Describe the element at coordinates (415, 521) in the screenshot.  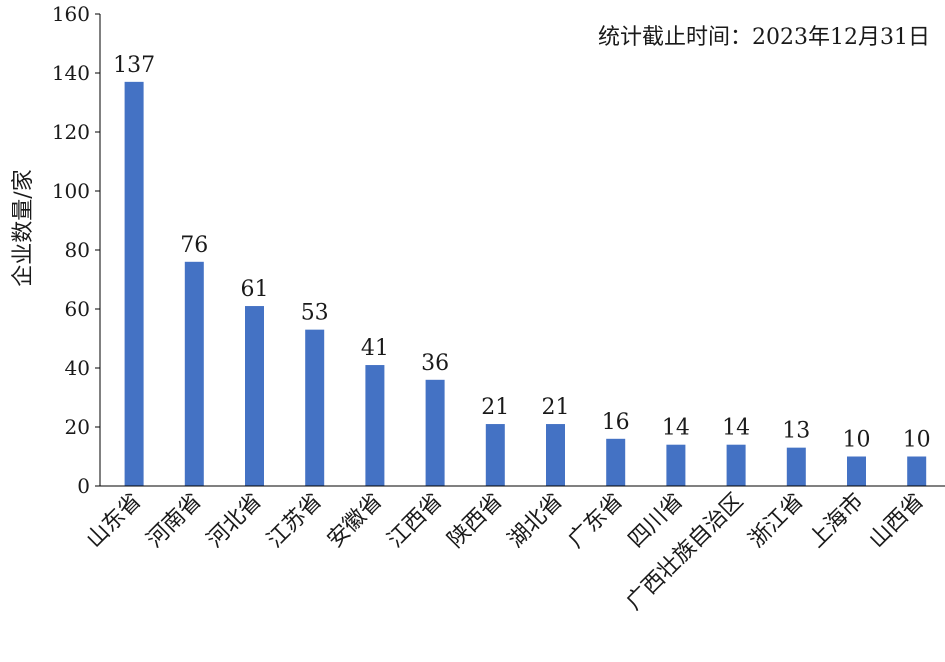
I see `x-category-label: 江西省` at that location.